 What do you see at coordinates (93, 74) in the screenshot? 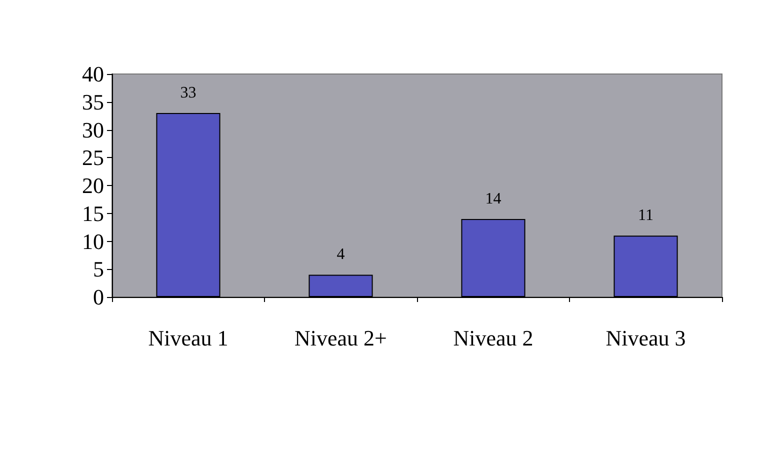
I see `y-tick-label: 40` at bounding box center [93, 74].